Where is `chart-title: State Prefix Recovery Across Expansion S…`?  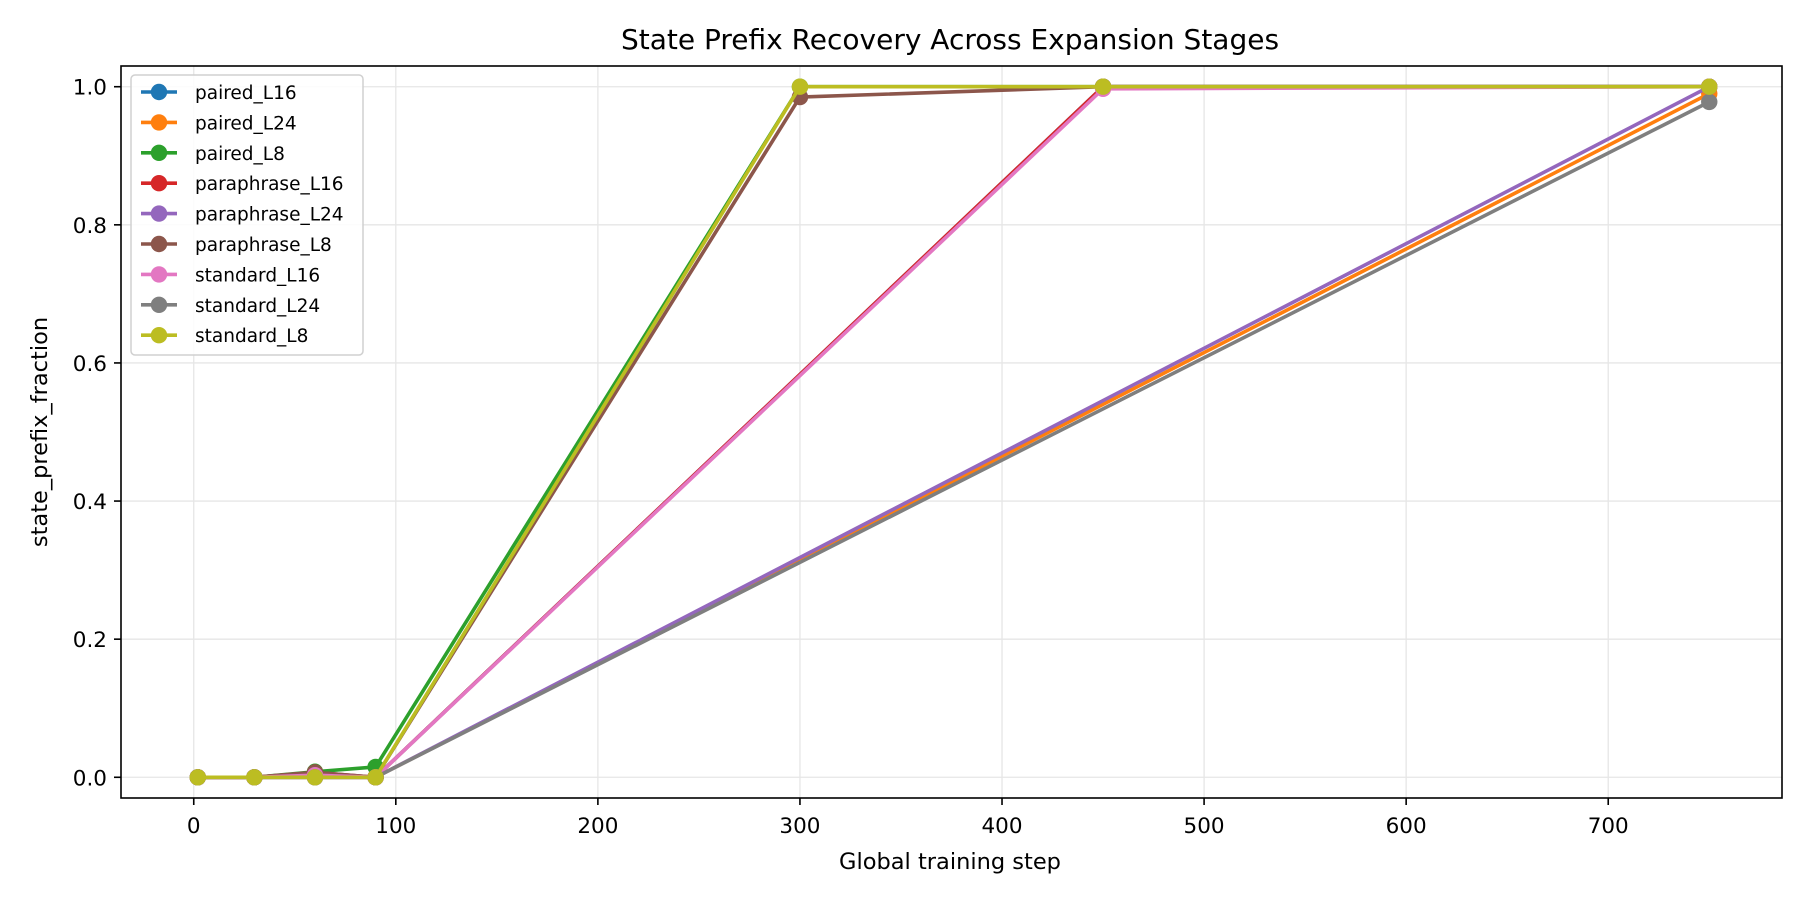 chart-title: State Prefix Recovery Across Expansion S… is located at coordinates (950, 39).